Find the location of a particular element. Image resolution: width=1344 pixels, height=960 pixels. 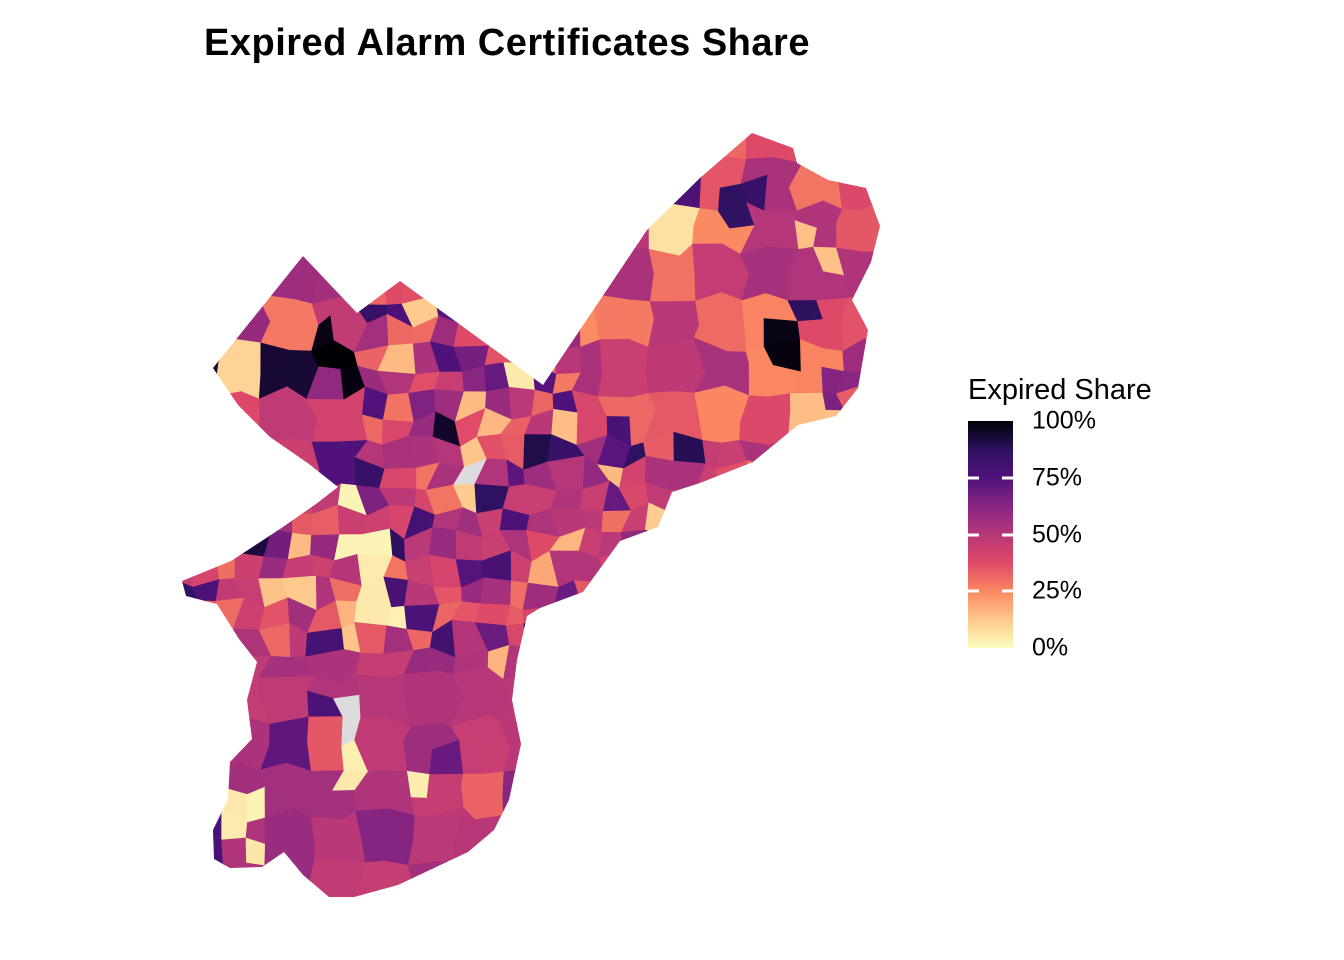

legend-label-100: 100% is located at coordinates (1064, 420).